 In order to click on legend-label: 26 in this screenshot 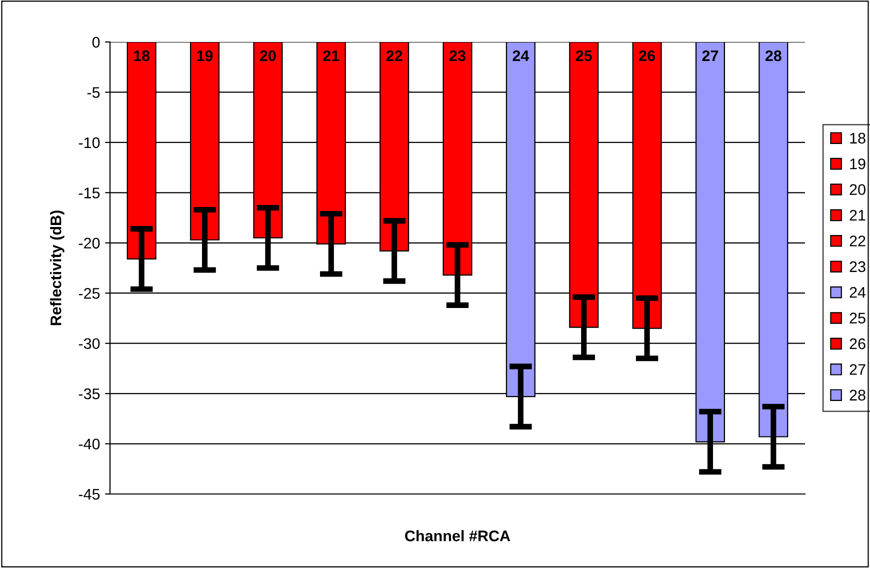, I will do `click(858, 344)`.